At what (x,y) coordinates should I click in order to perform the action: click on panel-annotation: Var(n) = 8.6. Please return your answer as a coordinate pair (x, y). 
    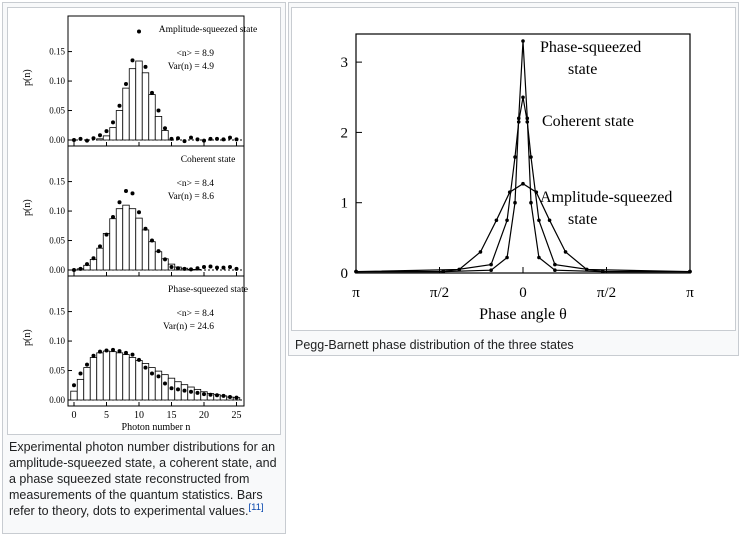
    Looking at the image, I should click on (191, 196).